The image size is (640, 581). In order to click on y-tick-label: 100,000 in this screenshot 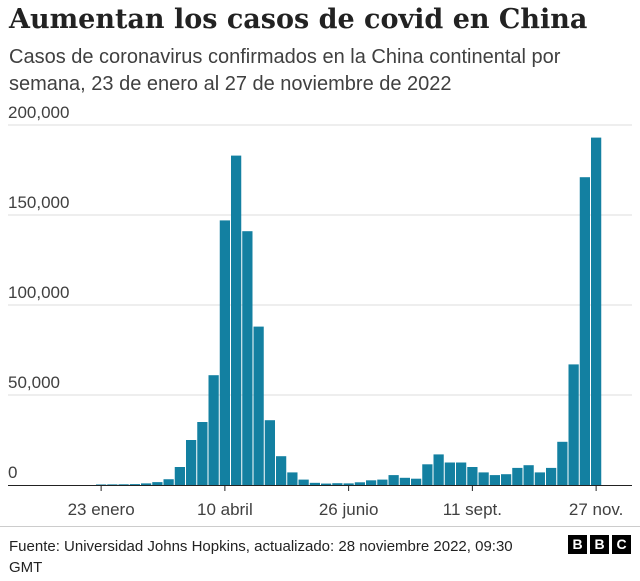, I will do `click(38, 292)`.